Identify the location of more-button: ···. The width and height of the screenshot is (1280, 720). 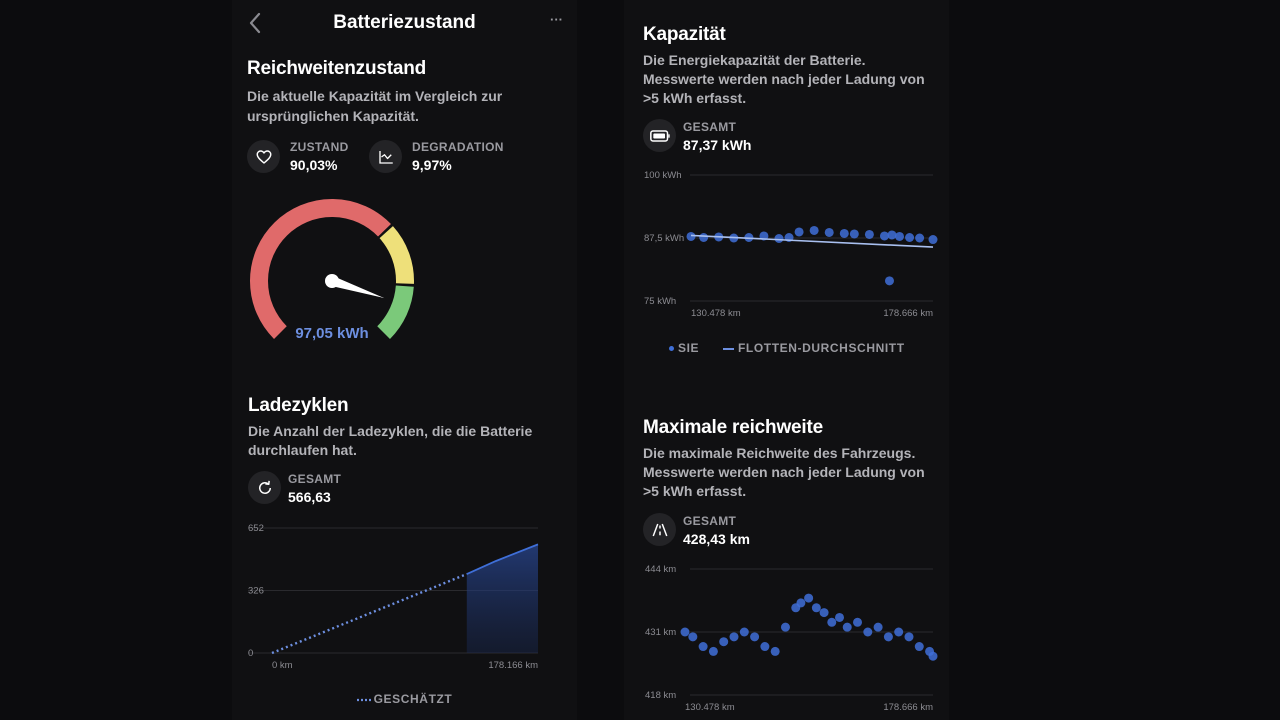
(556, 19).